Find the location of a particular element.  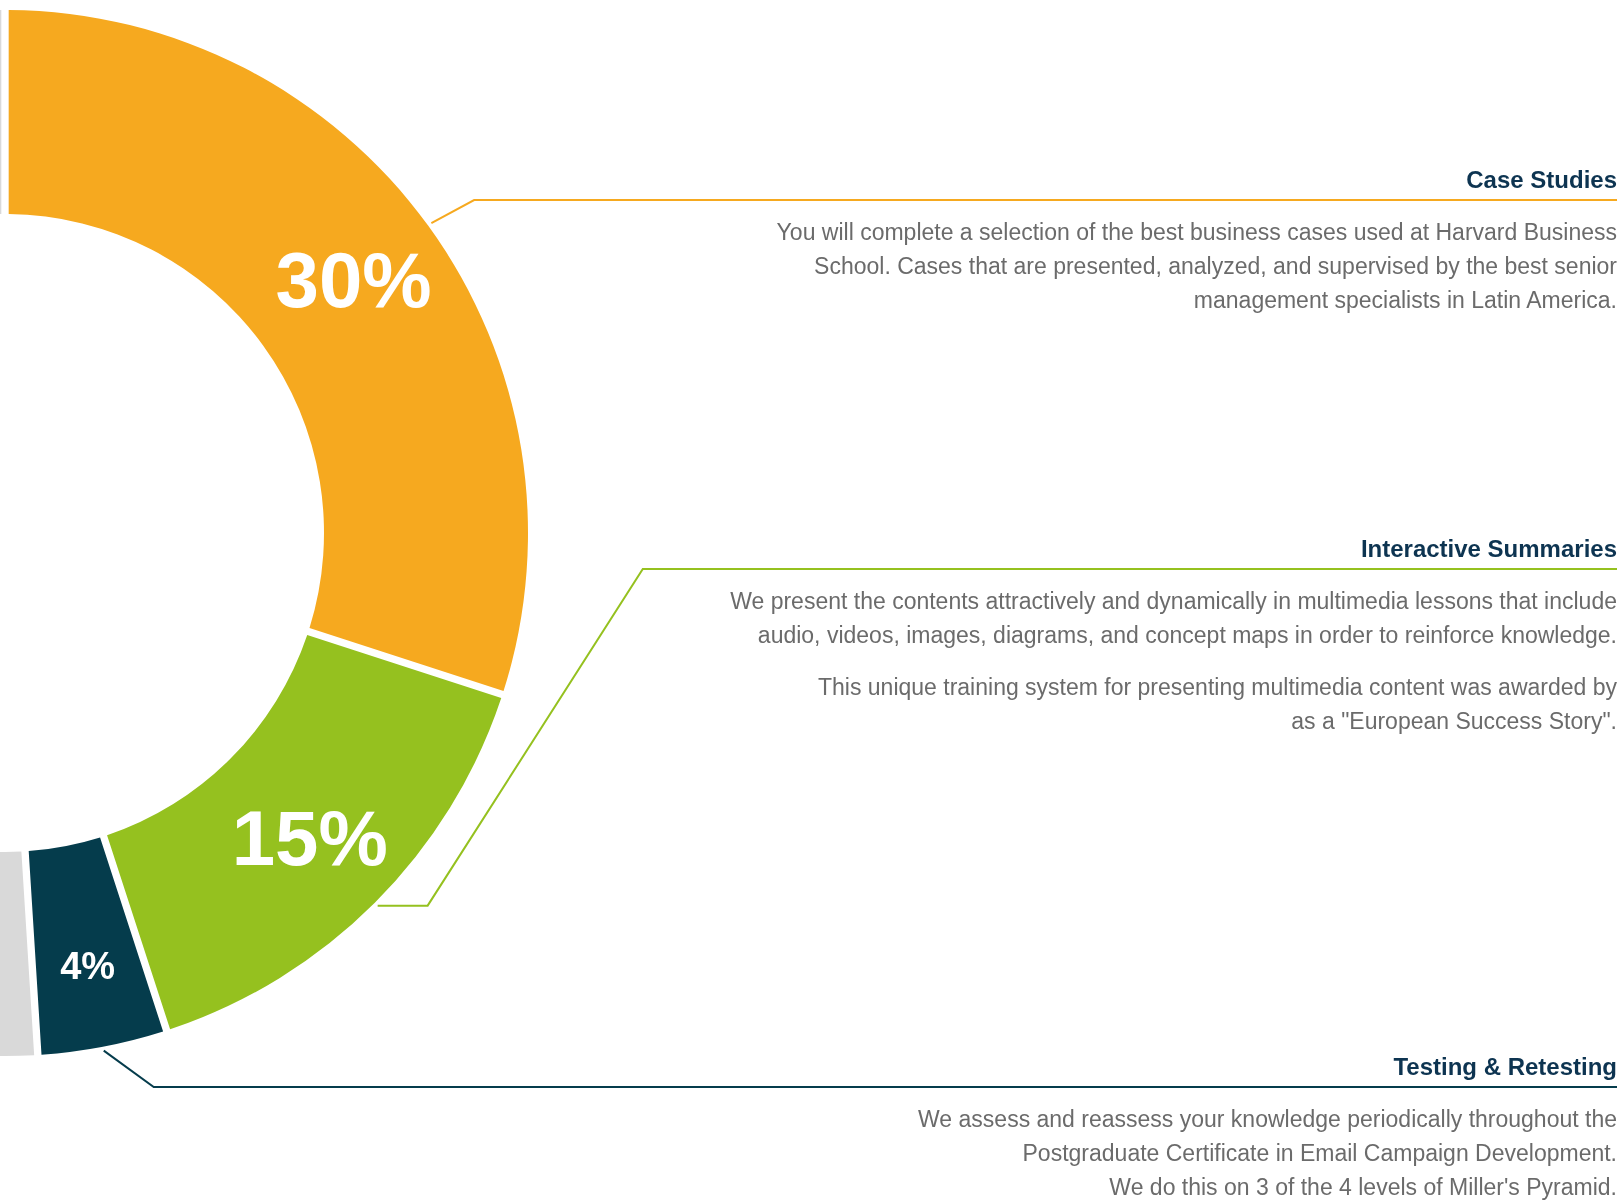

slice-label: Testing & Retesting is located at coordinates (1505, 1066).